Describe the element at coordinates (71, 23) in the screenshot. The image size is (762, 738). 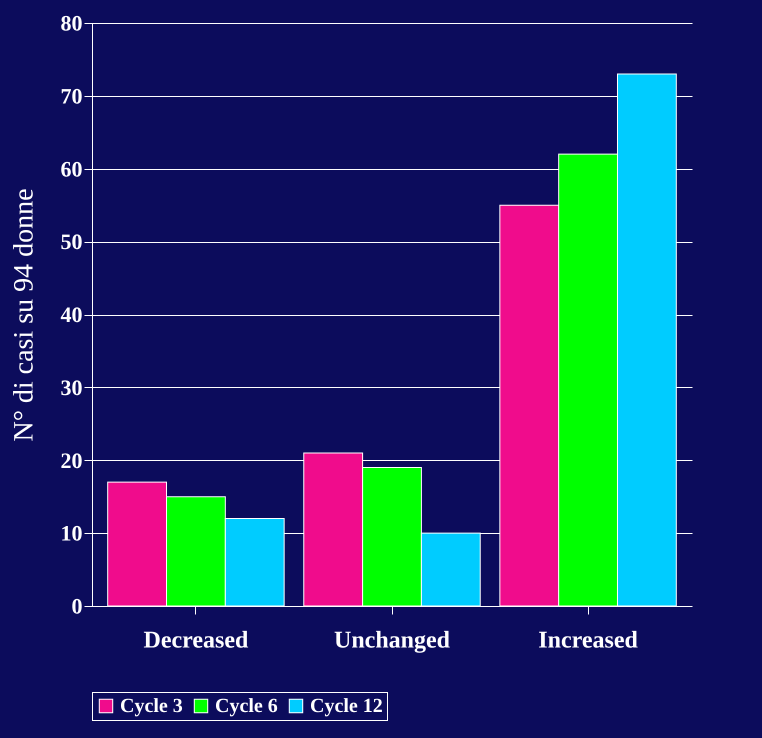
I see `y-tick-label: 80` at that location.